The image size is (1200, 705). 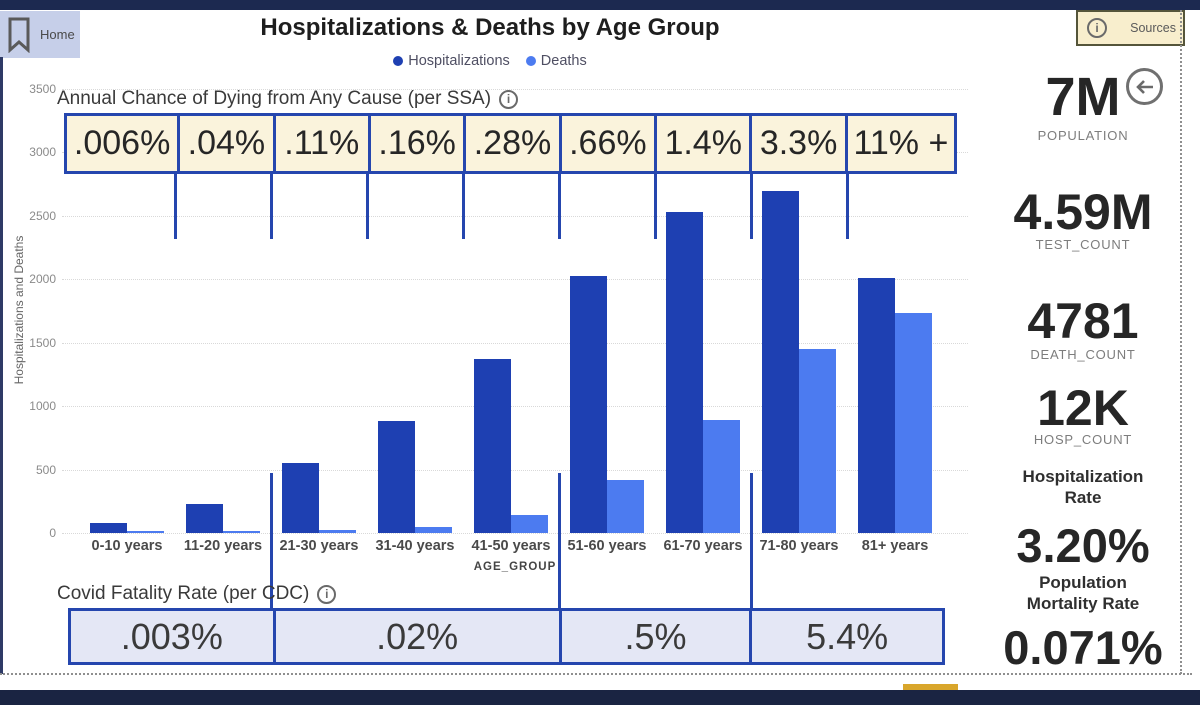 What do you see at coordinates (396, 476) in the screenshot?
I see `bar-hospitalizations-31-40-years` at bounding box center [396, 476].